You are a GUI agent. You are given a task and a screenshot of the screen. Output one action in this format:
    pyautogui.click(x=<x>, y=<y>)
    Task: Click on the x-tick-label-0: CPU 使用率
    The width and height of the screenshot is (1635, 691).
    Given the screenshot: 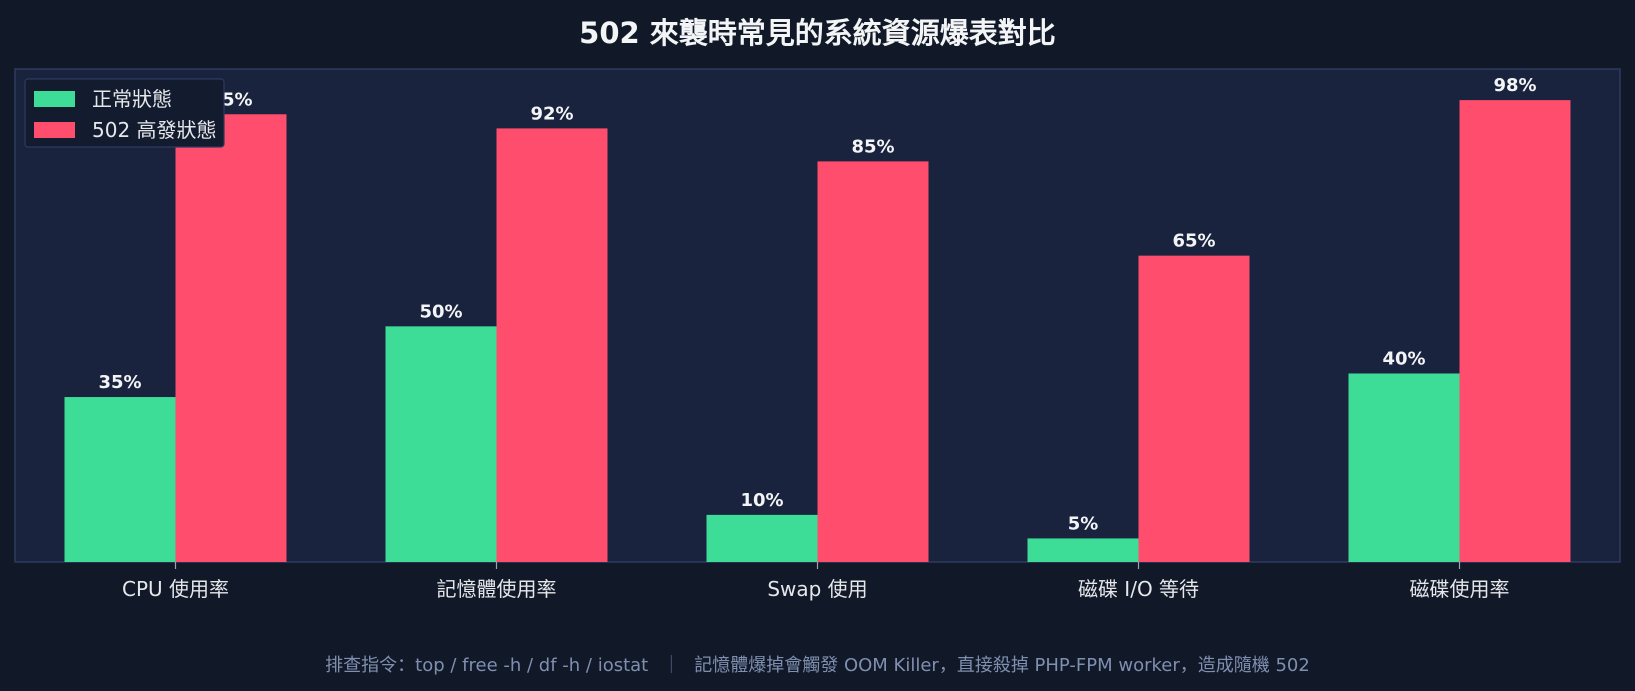 What is the action you would take?
    pyautogui.click(x=175, y=589)
    